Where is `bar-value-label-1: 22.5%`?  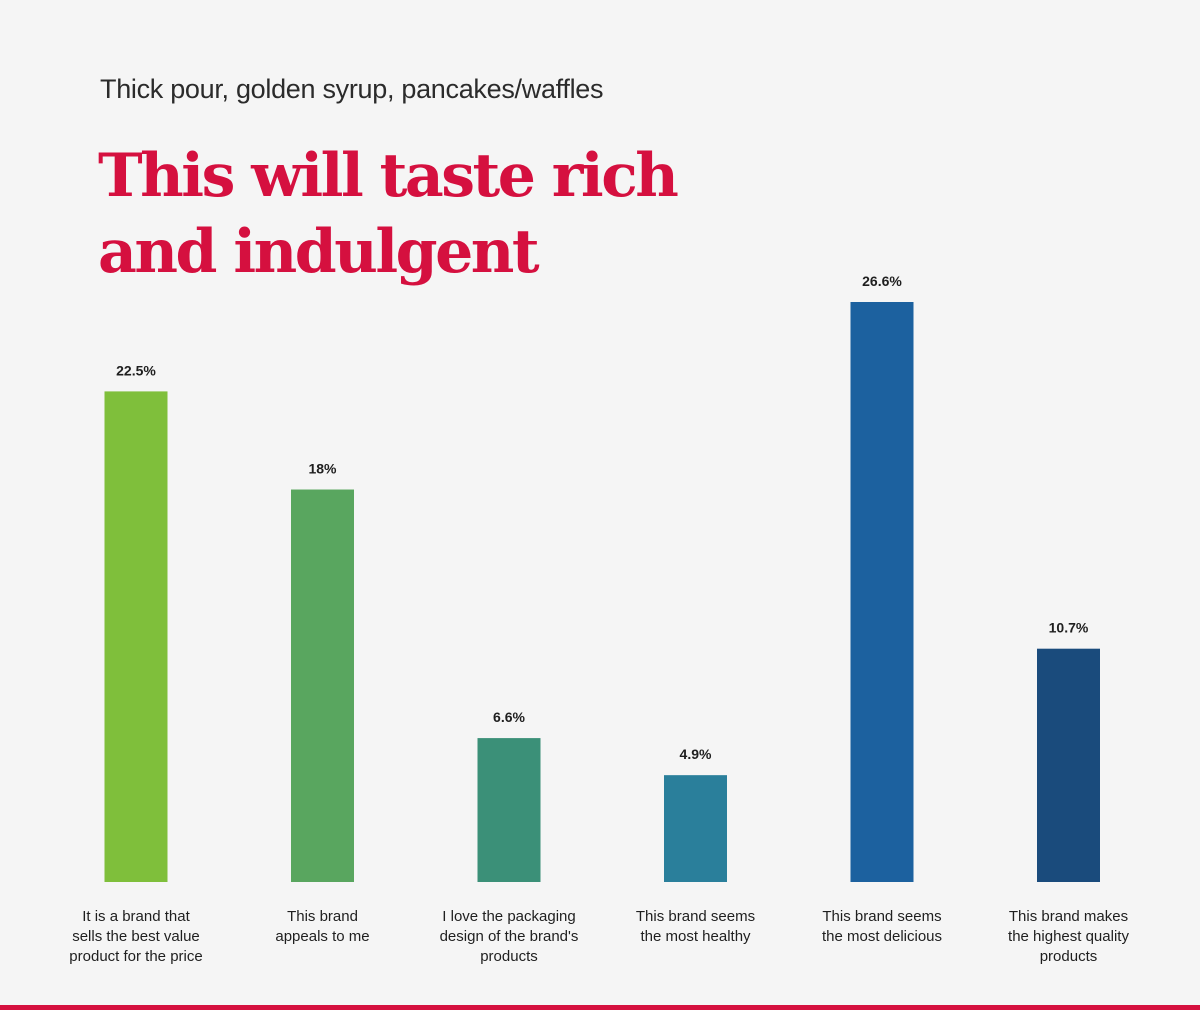
bar-value-label-1: 22.5% is located at coordinates (136, 370).